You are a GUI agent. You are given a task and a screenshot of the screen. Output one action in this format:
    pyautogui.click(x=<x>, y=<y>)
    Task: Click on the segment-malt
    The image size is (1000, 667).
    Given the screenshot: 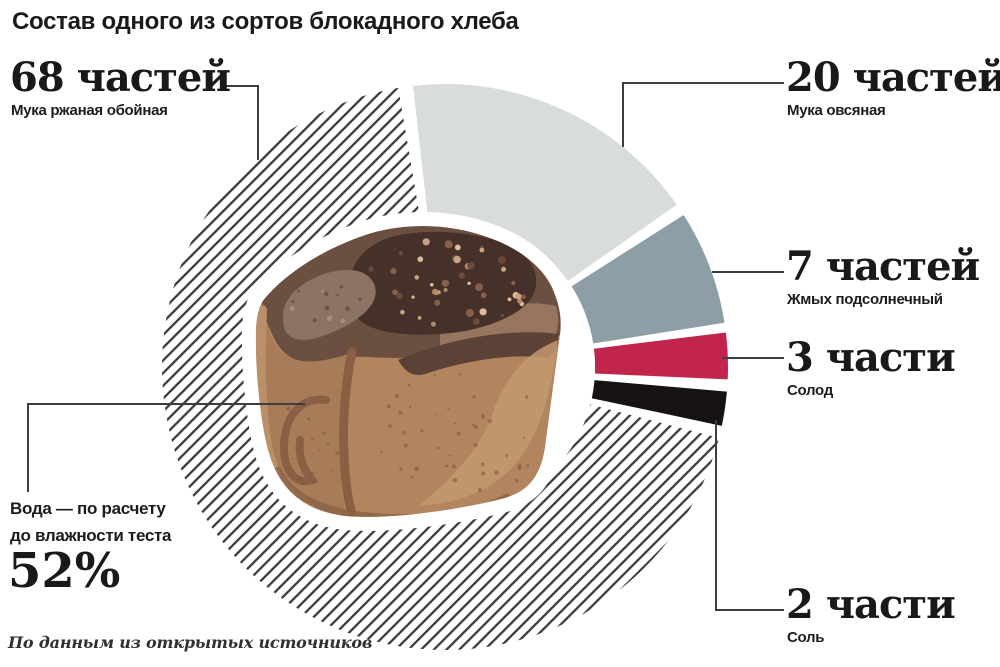 What is the action you would take?
    pyautogui.click(x=660, y=356)
    